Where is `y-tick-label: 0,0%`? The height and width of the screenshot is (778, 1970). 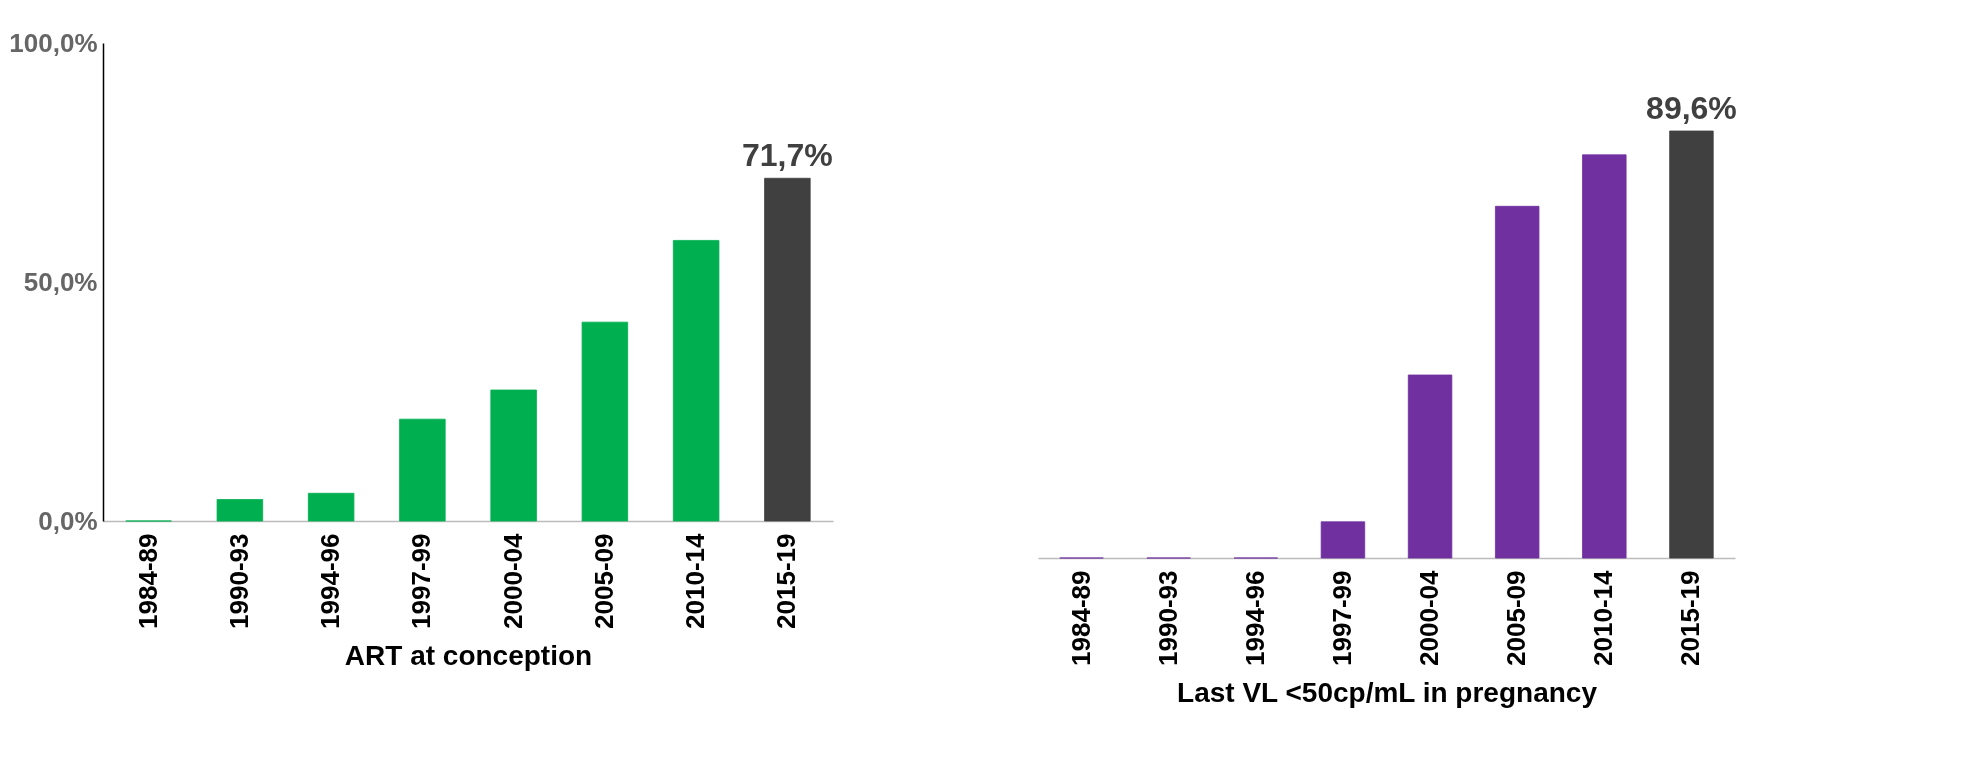 y-tick-label: 0,0% is located at coordinates (68, 520).